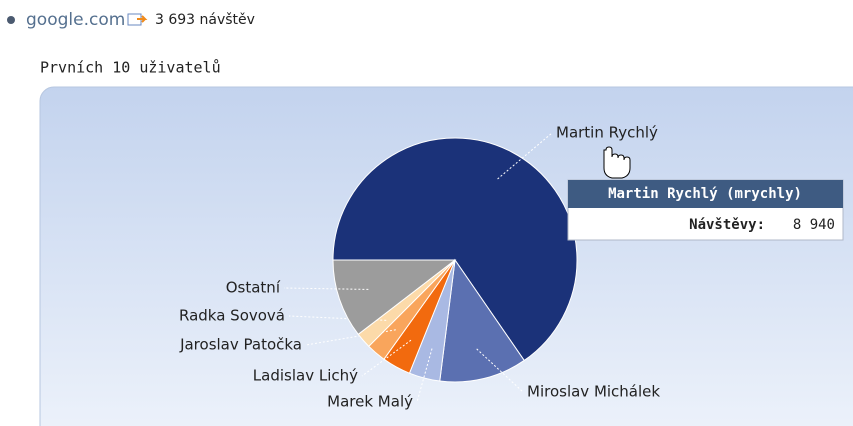  I want to click on chart-title: Prvních 10 uživatelů, so click(130, 68).